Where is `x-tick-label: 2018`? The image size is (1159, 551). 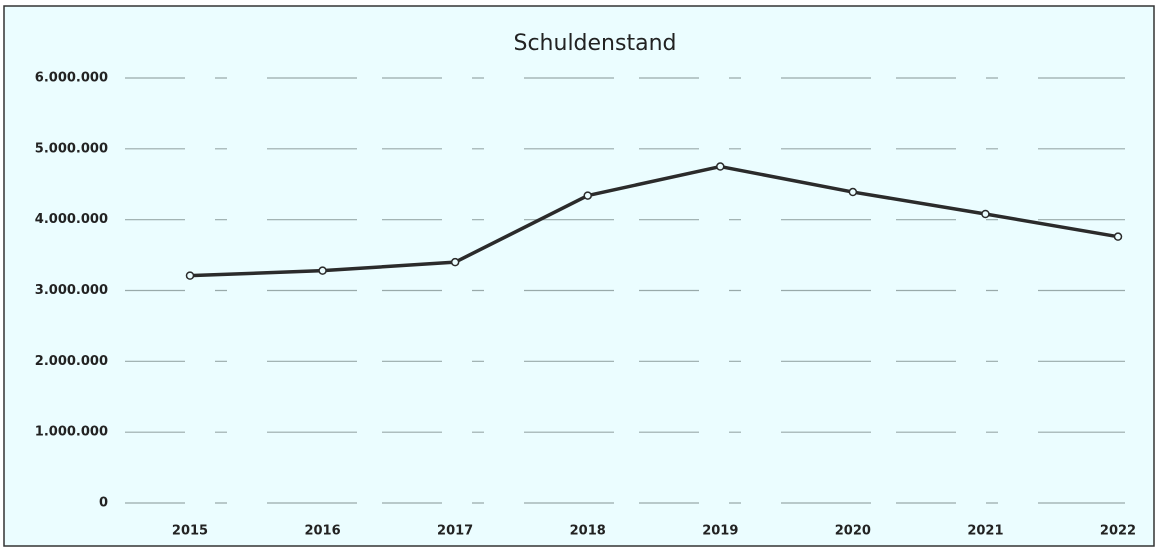 x-tick-label: 2018 is located at coordinates (588, 531).